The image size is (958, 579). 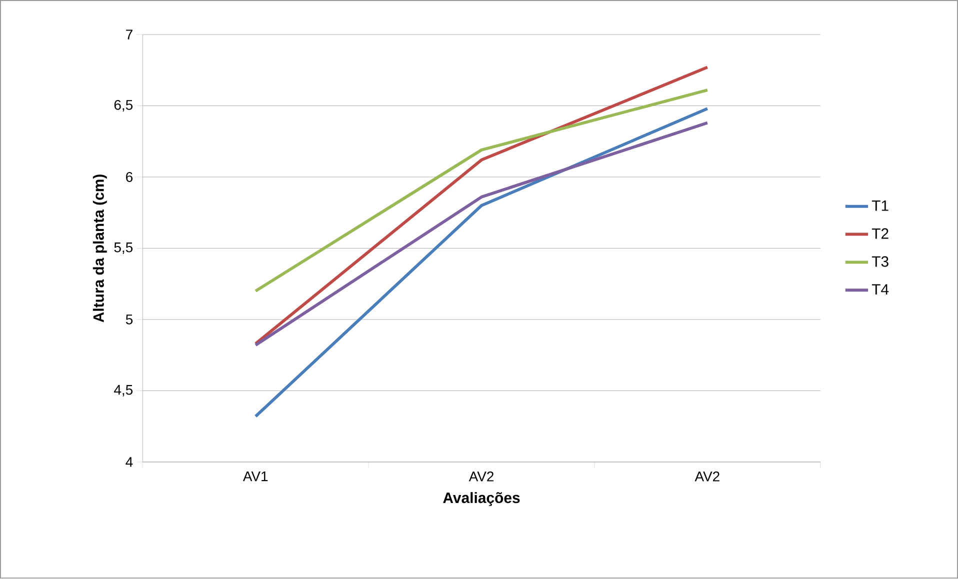 I want to click on y-tick-label: 4, so click(x=129, y=462).